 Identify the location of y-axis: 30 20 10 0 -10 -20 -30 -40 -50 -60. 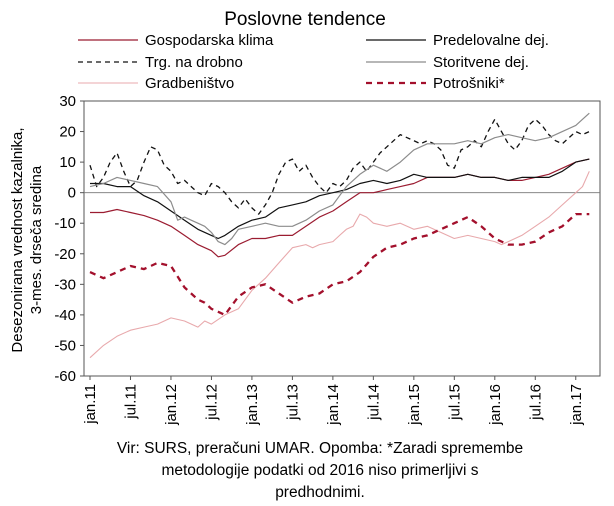
(69, 239).